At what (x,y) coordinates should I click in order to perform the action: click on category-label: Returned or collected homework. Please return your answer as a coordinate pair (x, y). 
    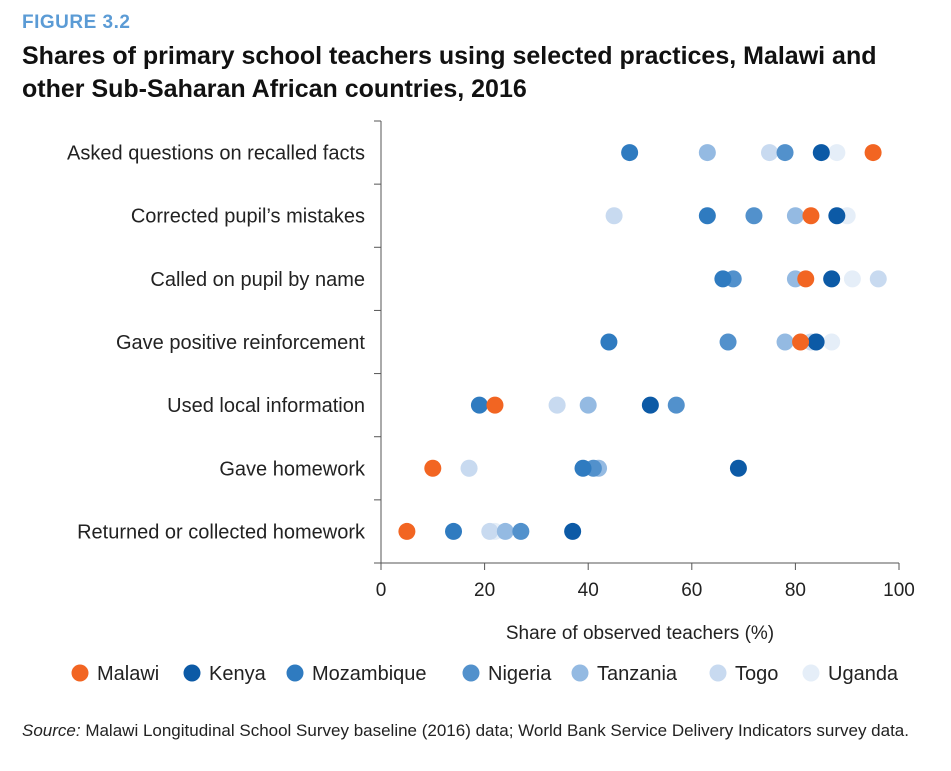
    Looking at the image, I should click on (221, 532).